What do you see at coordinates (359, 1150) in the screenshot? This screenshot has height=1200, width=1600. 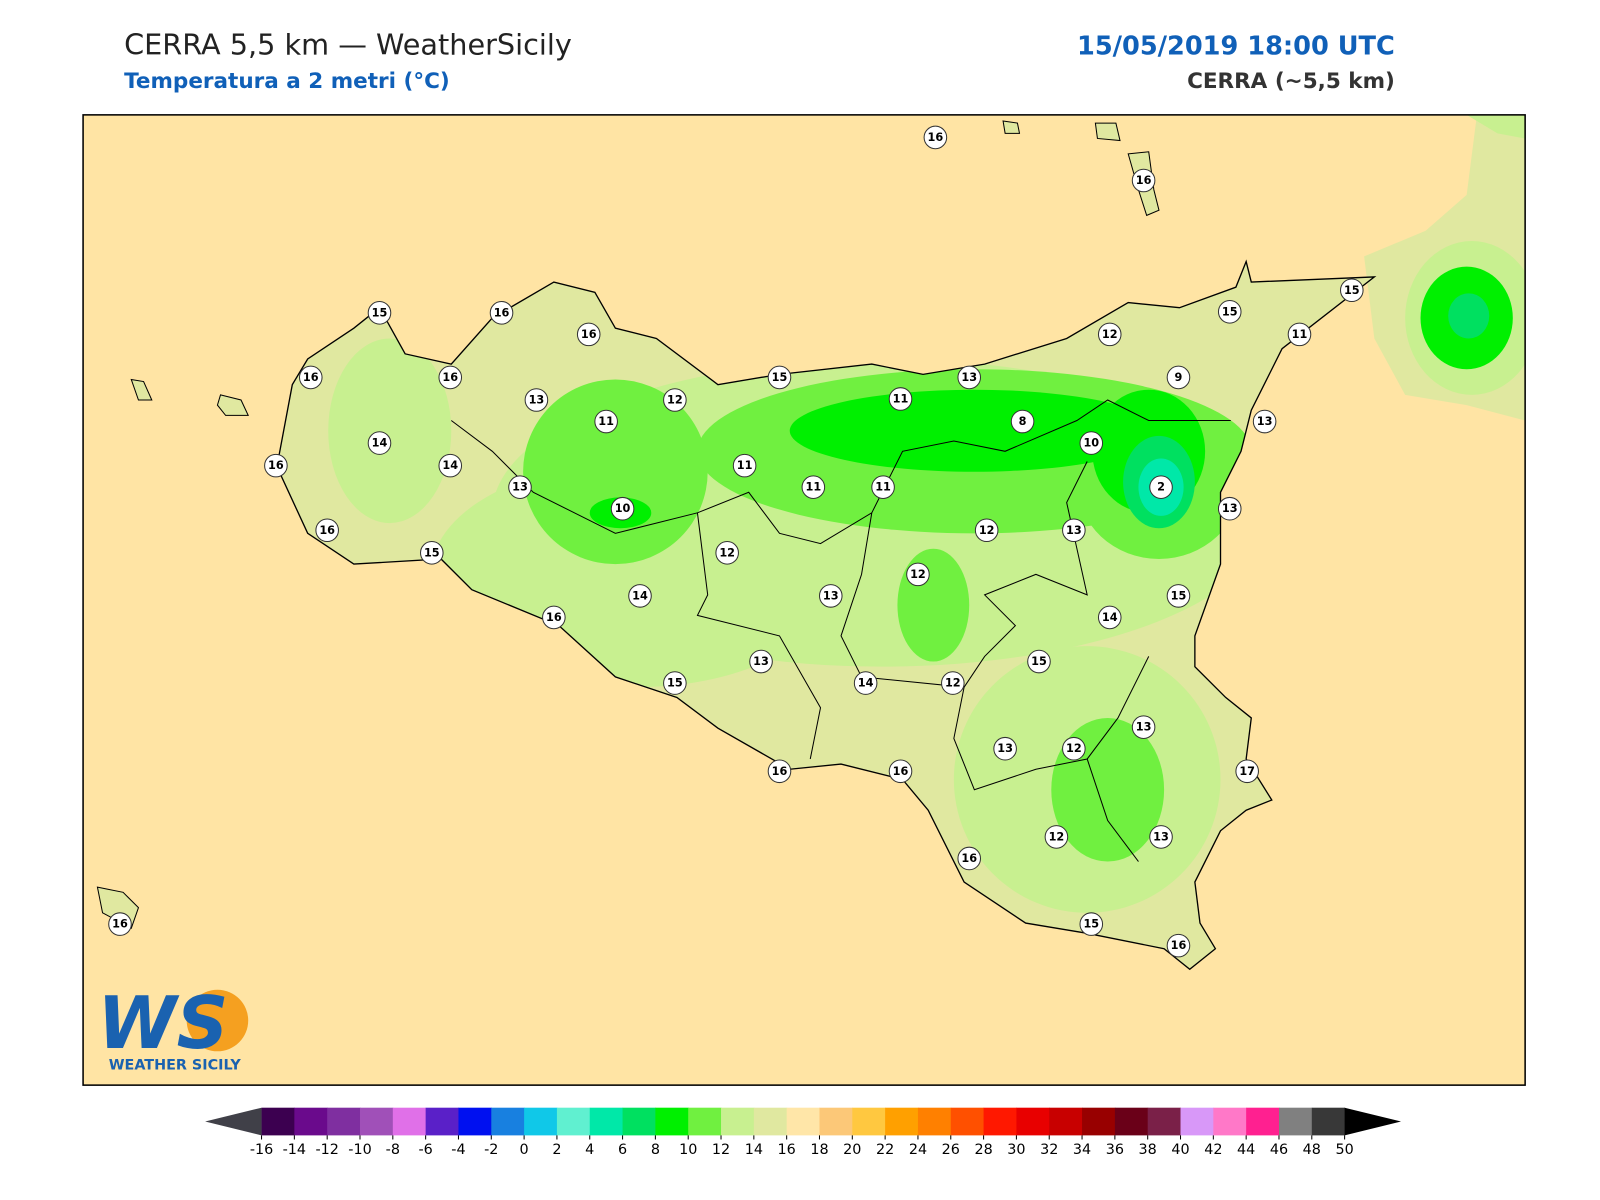 I see `colorbar-tick-label: -10` at bounding box center [359, 1150].